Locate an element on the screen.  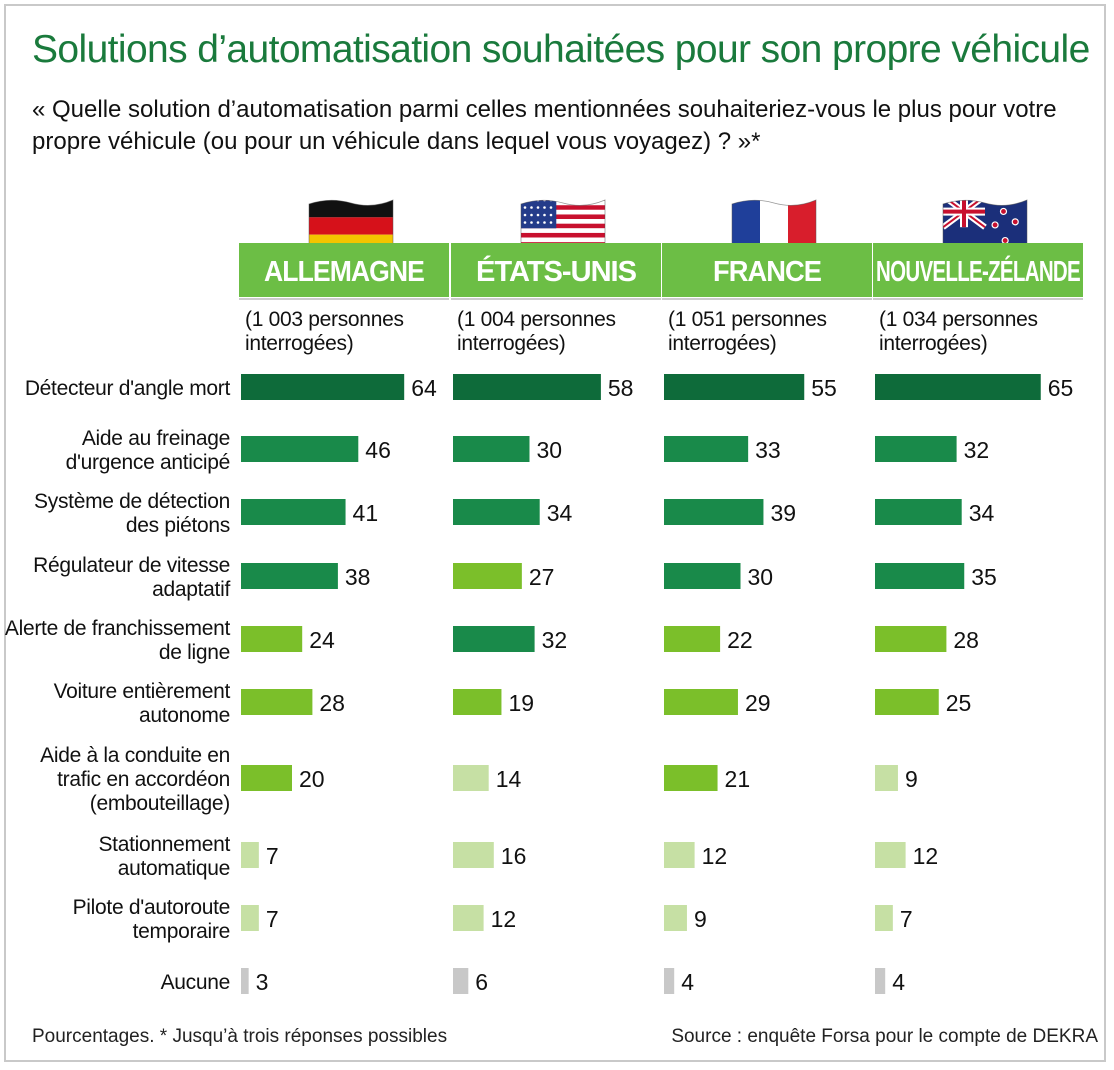
row-label: automatique is located at coordinates (174, 868).